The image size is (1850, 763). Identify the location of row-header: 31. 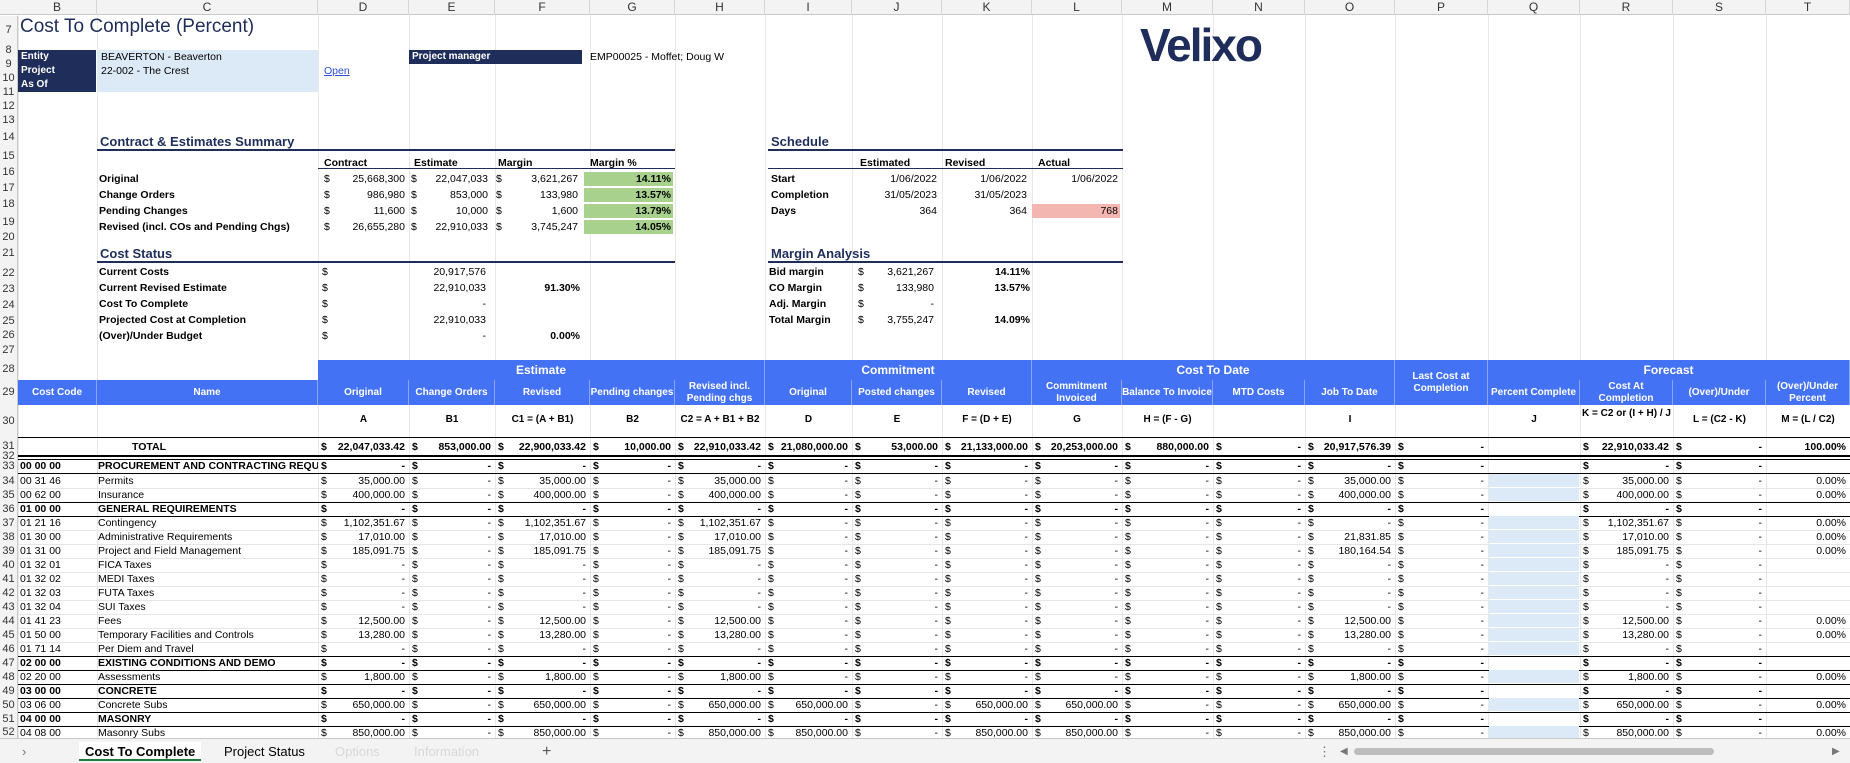
(9, 446).